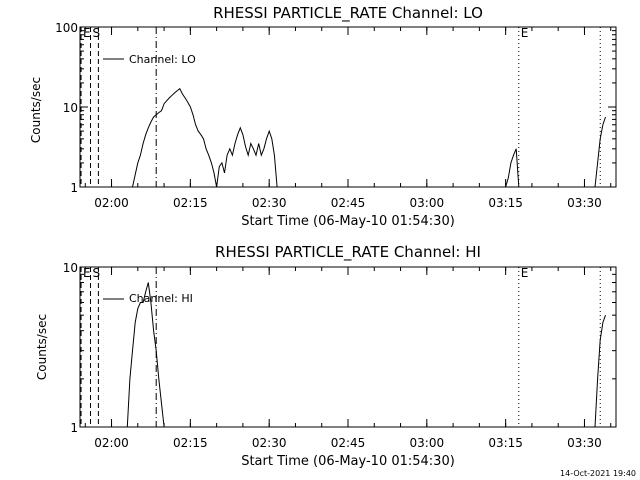 The image size is (640, 480). I want to click on panel-lo-legend-label: Channel: LO, so click(162, 59).